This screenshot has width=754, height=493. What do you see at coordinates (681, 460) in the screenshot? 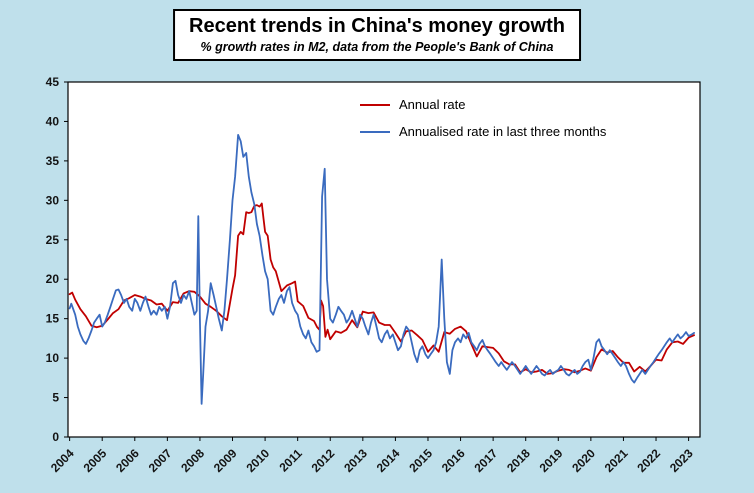
I see `x-tick-label: 2023` at bounding box center [681, 460].